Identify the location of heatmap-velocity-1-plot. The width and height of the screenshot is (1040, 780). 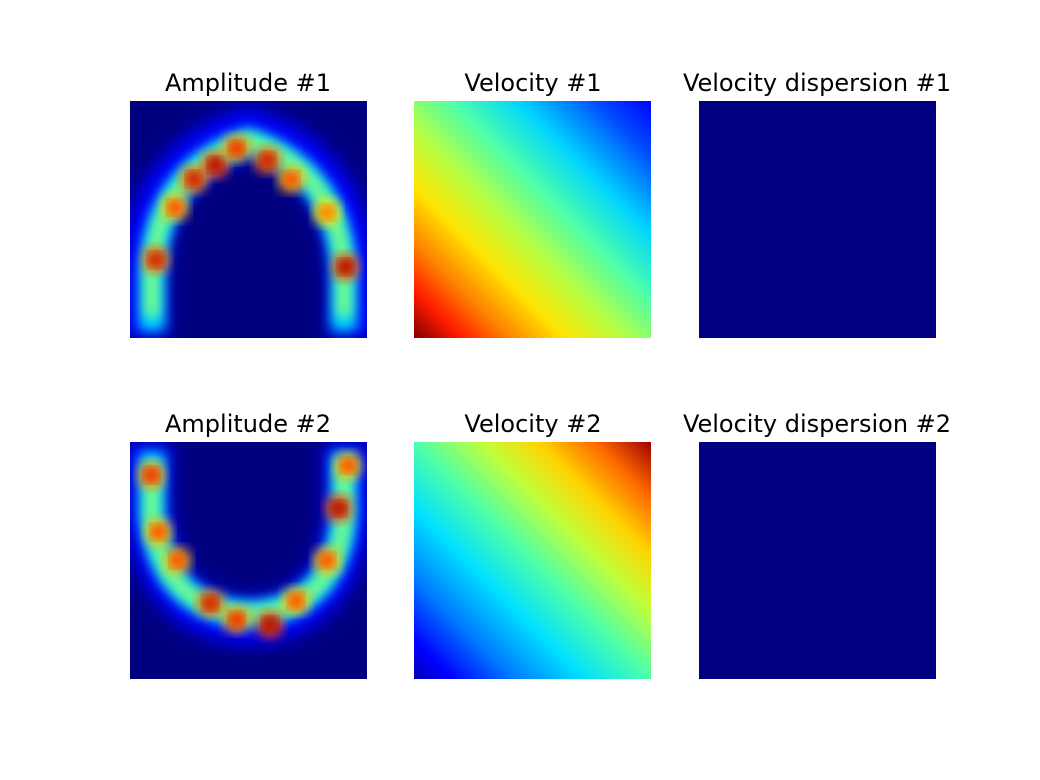
(532, 219).